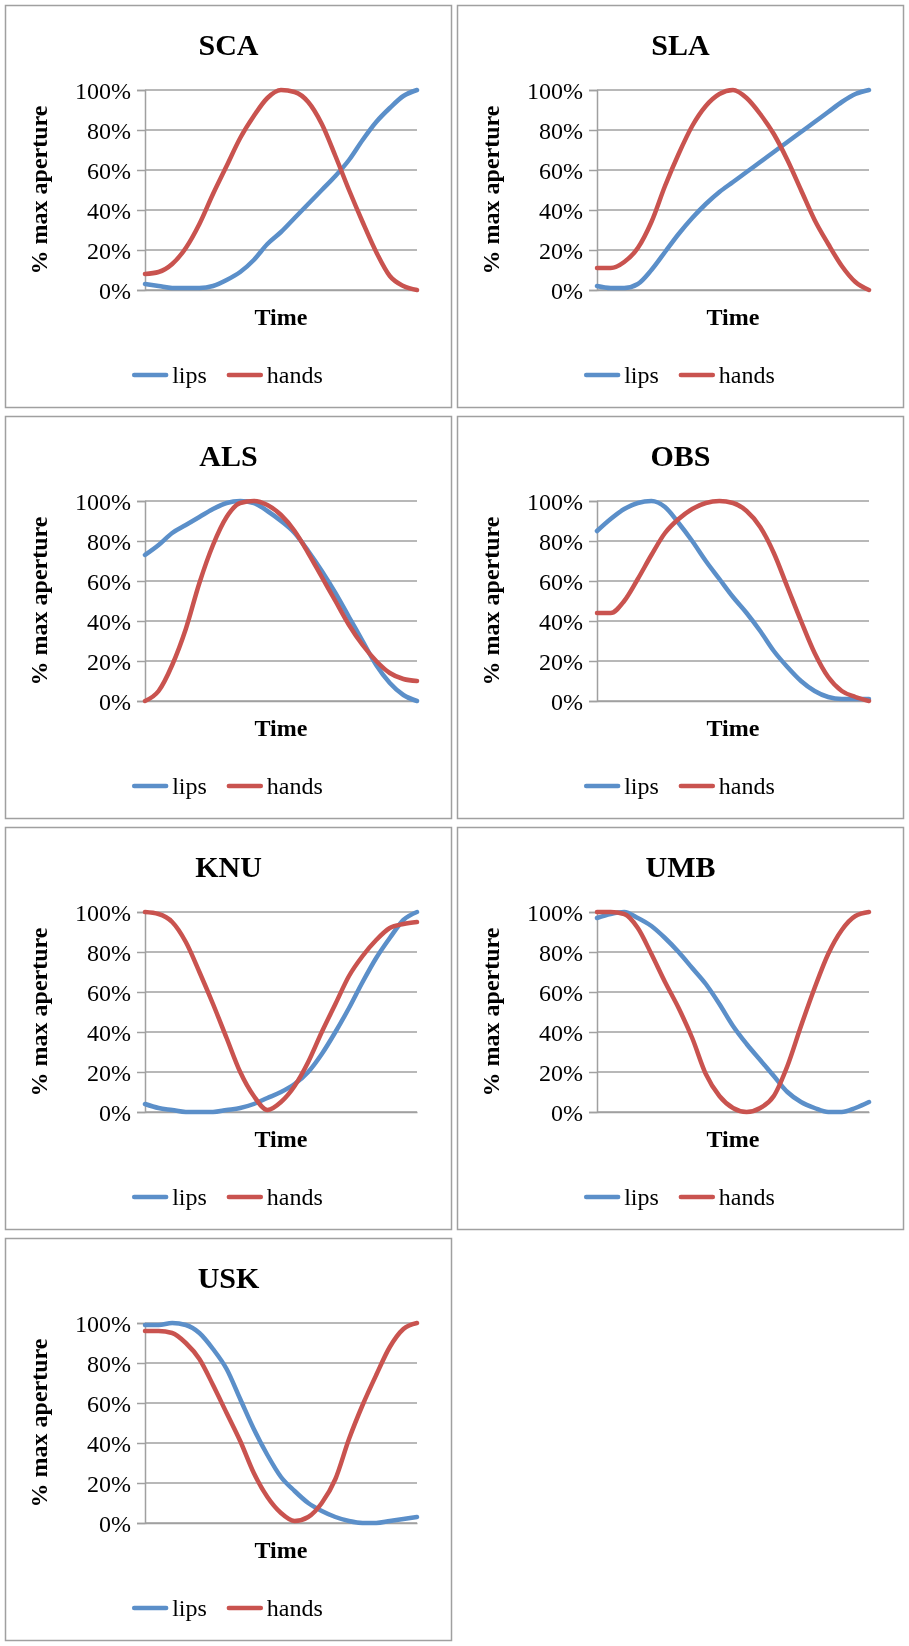 Image resolution: width=909 pixels, height=1646 pixels. What do you see at coordinates (228, 44) in the screenshot?
I see `chart-title: SCA` at bounding box center [228, 44].